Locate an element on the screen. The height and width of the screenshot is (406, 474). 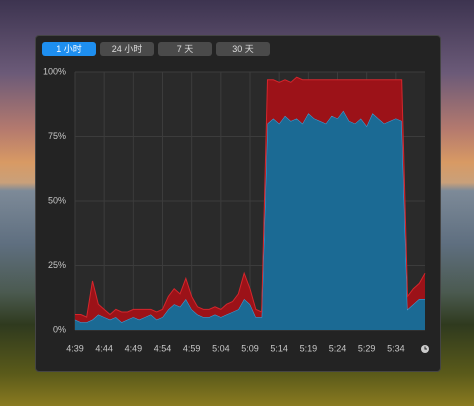
x-tick-label: 4:54 is located at coordinates (163, 348).